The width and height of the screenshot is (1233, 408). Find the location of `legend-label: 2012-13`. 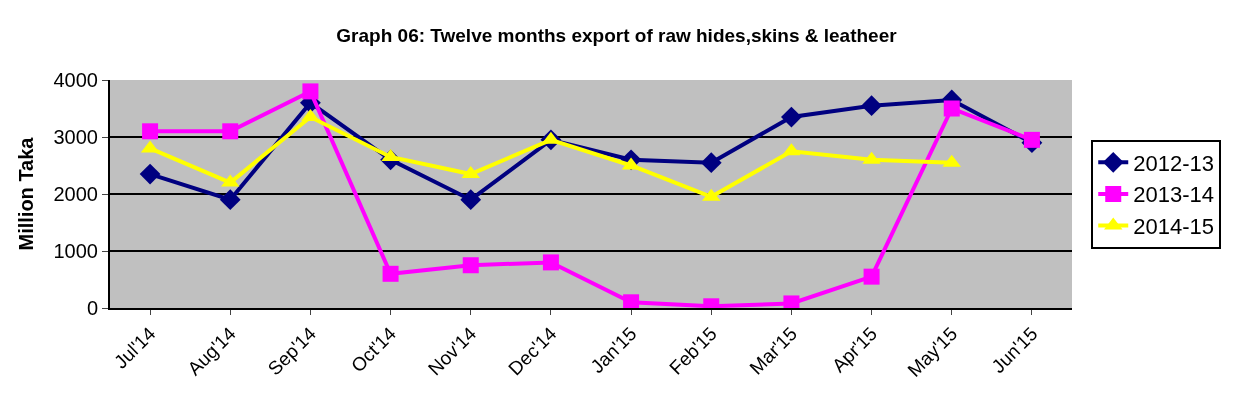

legend-label: 2012-13 is located at coordinates (1173, 163).